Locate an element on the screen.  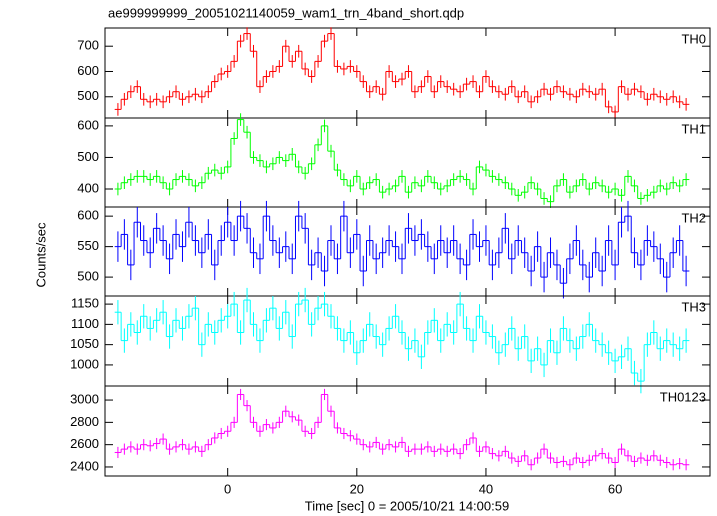
y-tick-label: 1050 is located at coordinates (84, 343).